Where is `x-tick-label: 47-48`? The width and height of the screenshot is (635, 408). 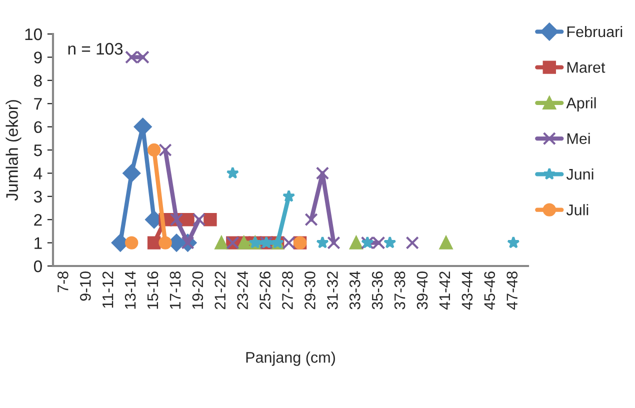 x-tick-label: 47-48 is located at coordinates (512, 291).